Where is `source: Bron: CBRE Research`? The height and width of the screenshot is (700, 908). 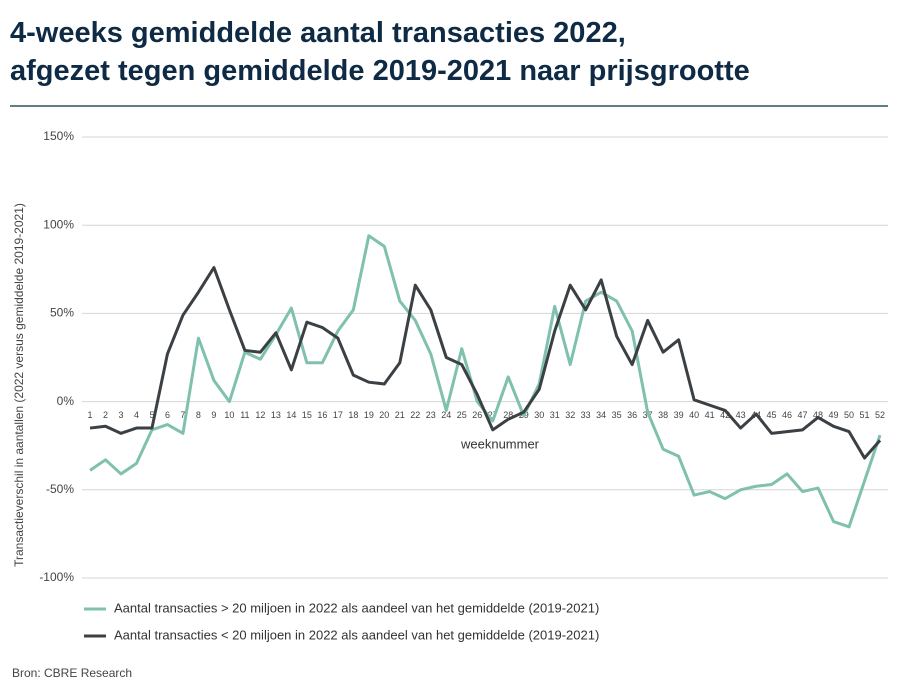 source: Bron: CBRE Research is located at coordinates (72, 673).